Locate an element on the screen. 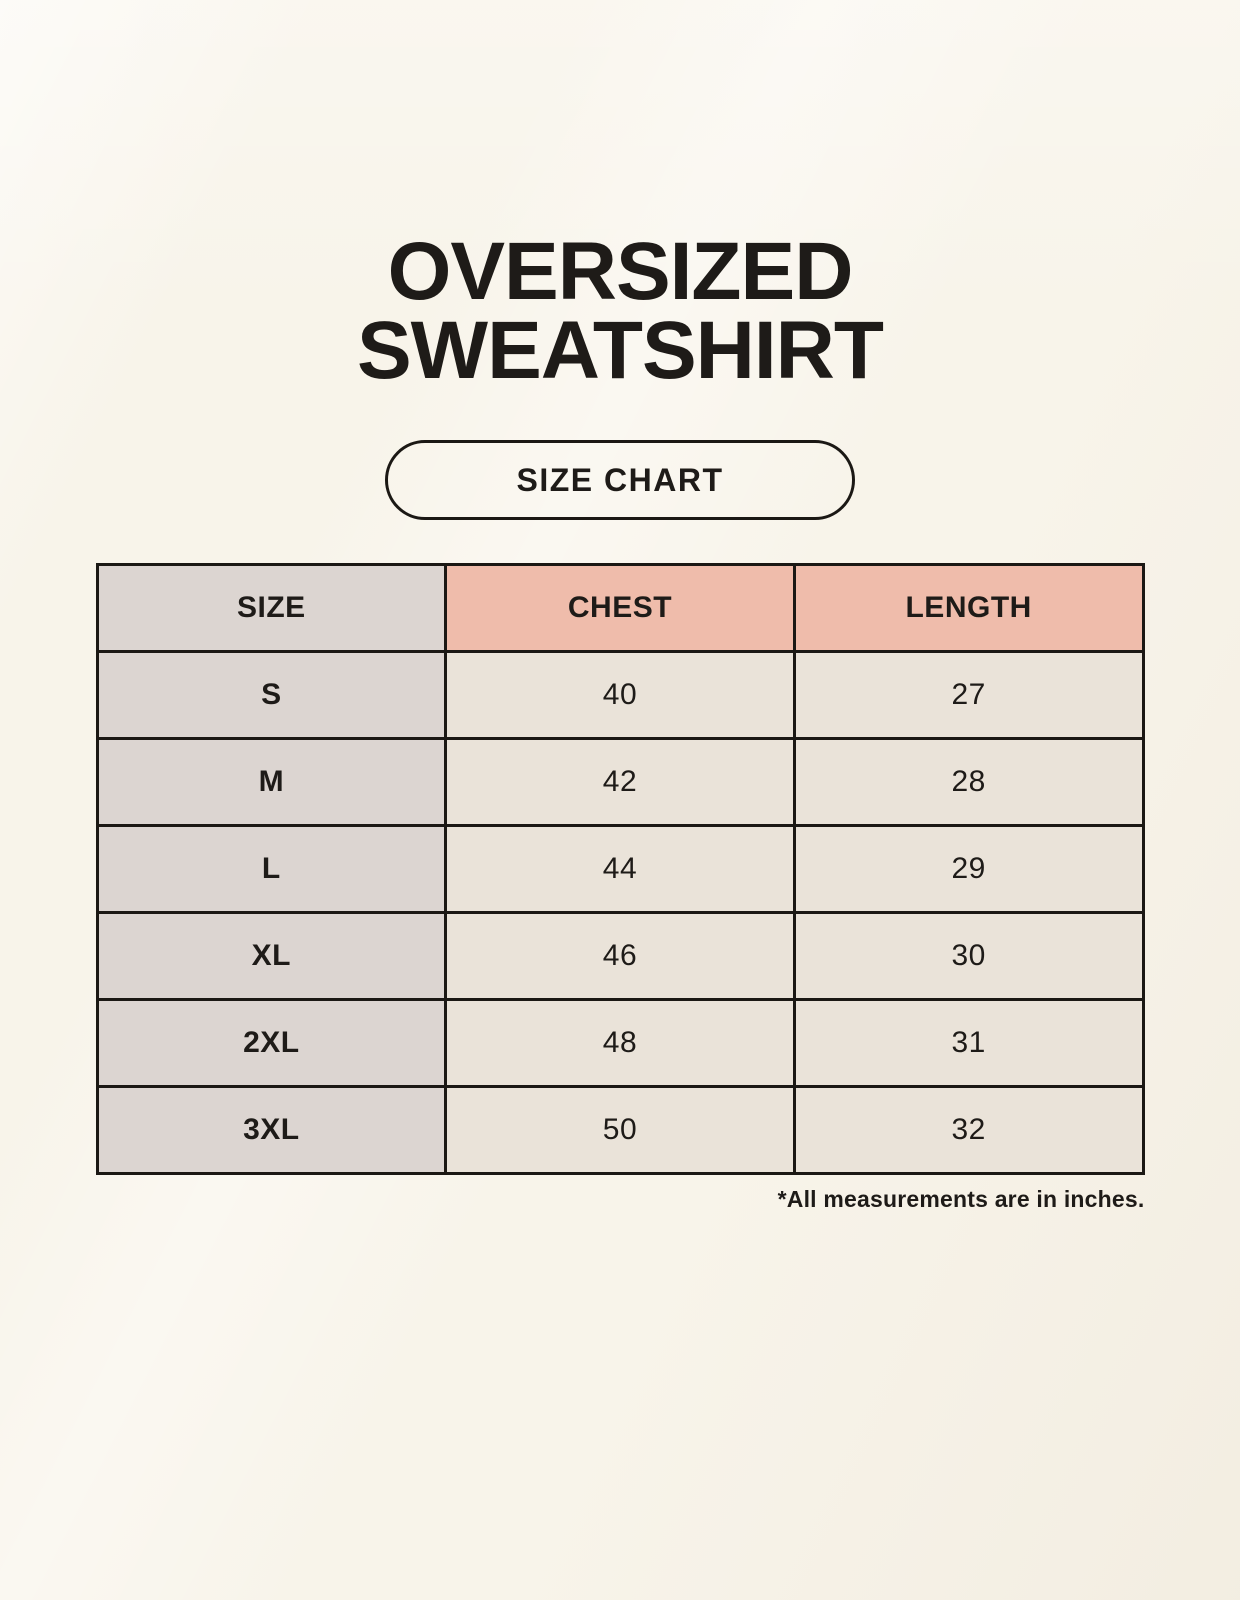  size-label-cell: 2XL is located at coordinates (271, 1043).